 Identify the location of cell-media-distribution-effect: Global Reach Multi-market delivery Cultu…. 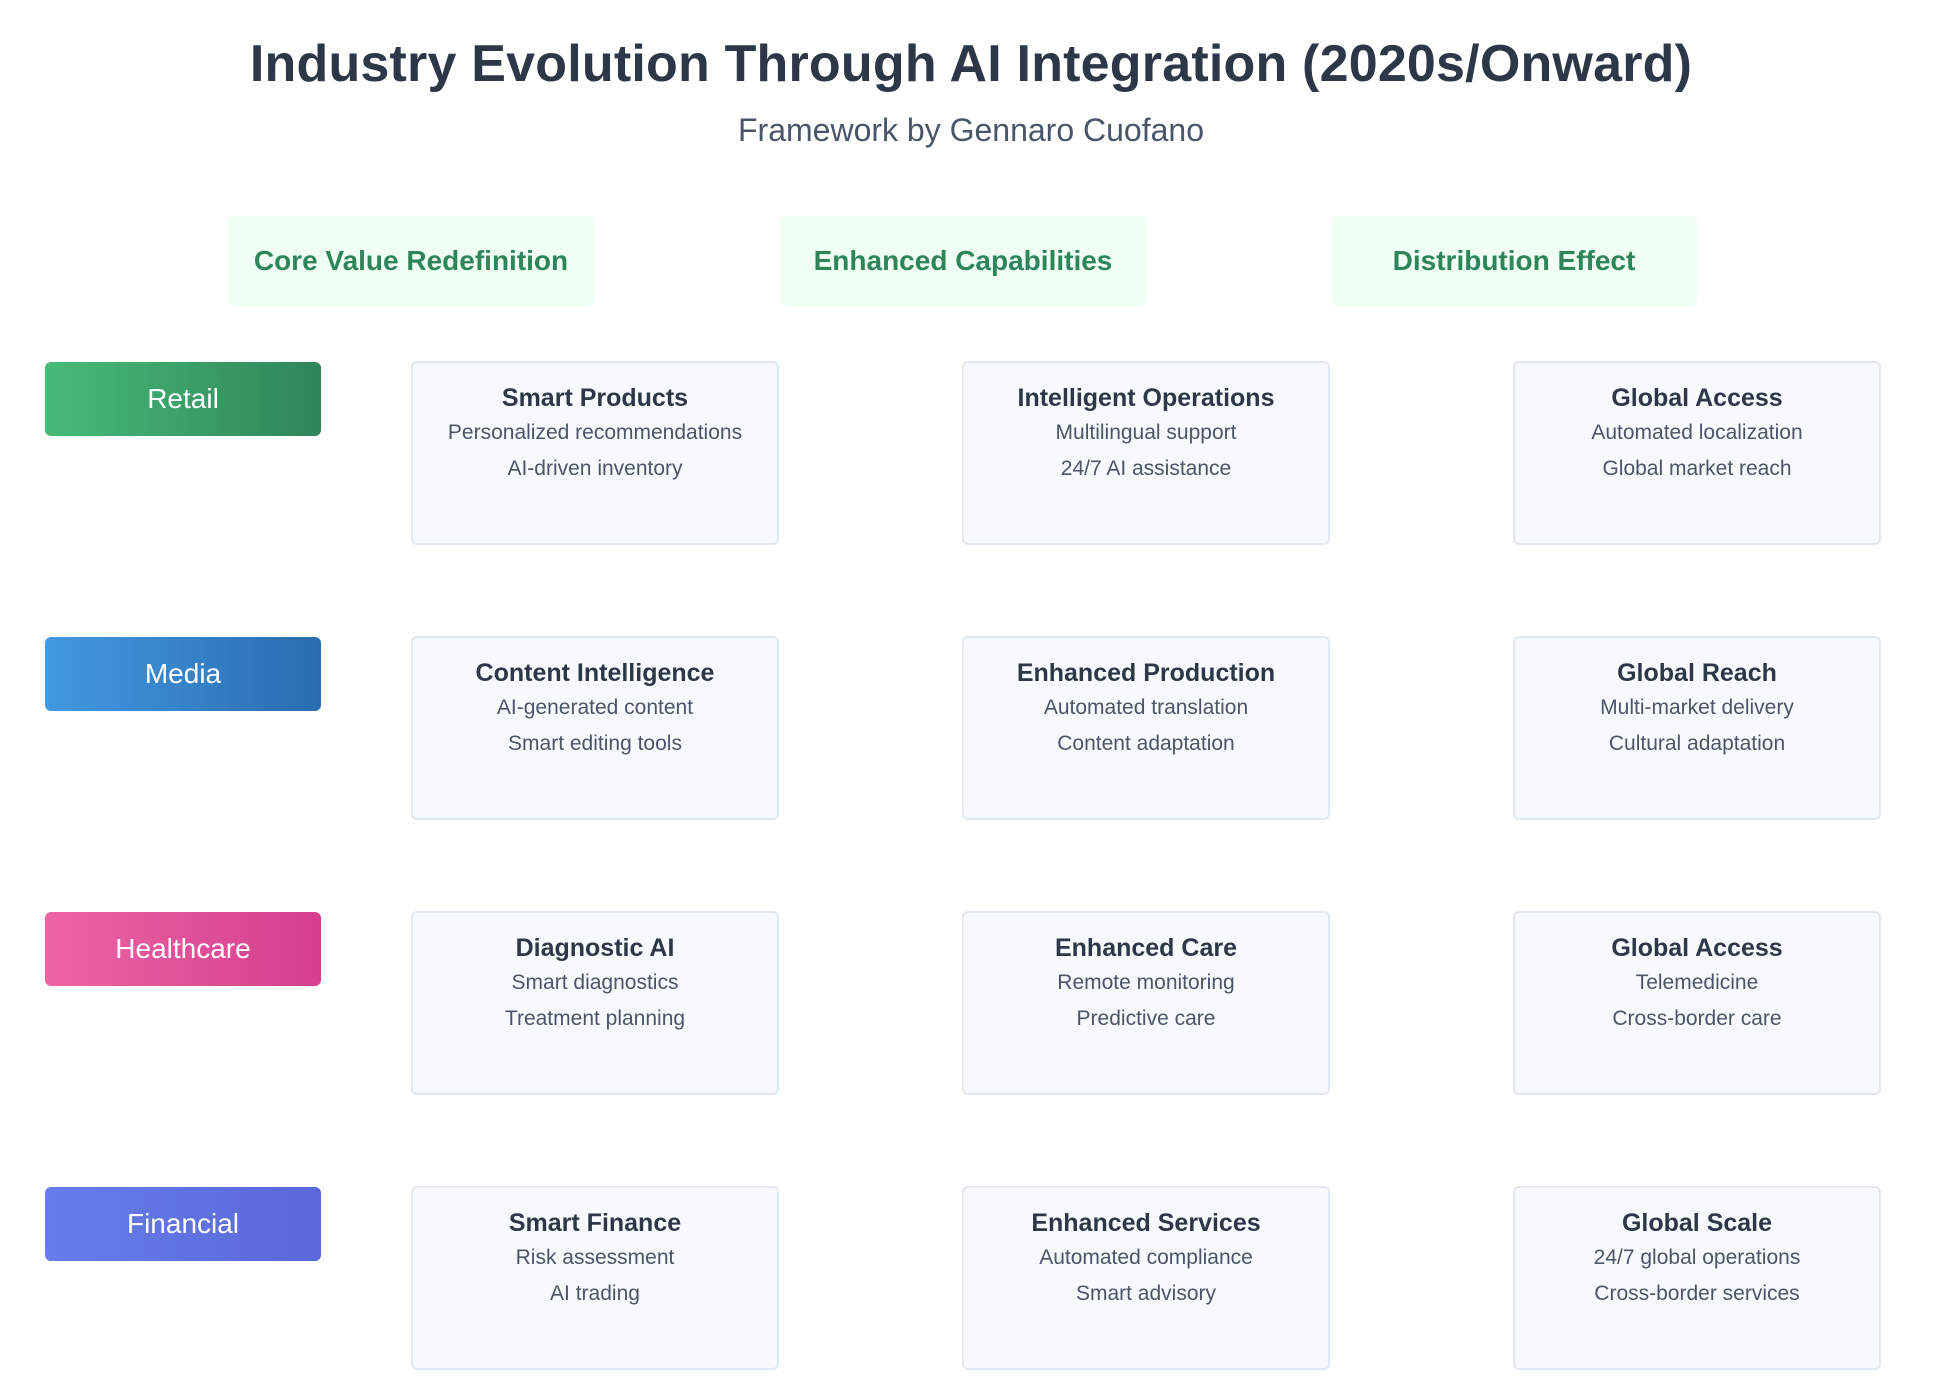
(1697, 728).